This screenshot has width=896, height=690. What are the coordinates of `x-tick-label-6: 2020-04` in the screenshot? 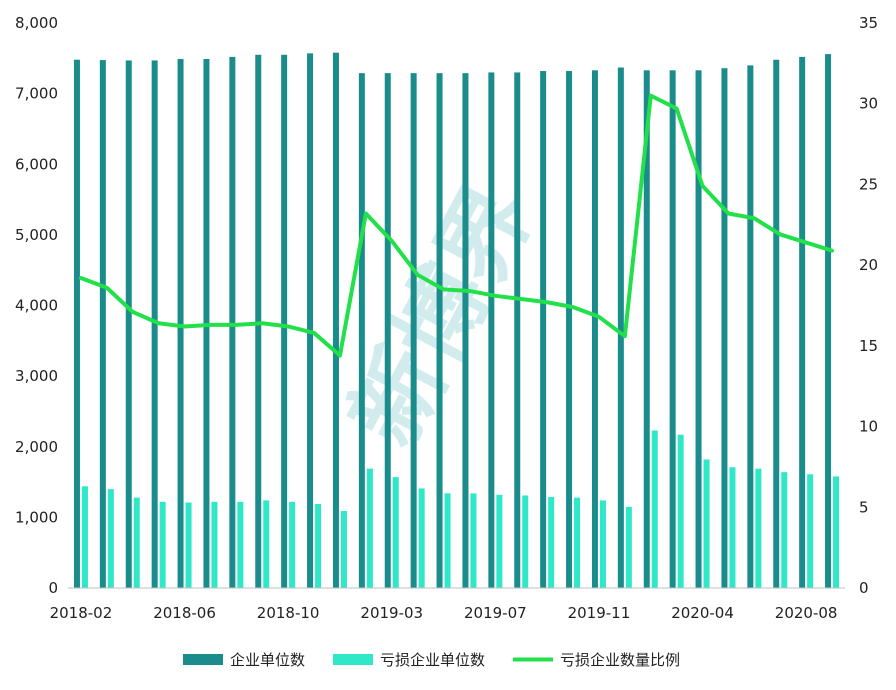 It's located at (702, 613).